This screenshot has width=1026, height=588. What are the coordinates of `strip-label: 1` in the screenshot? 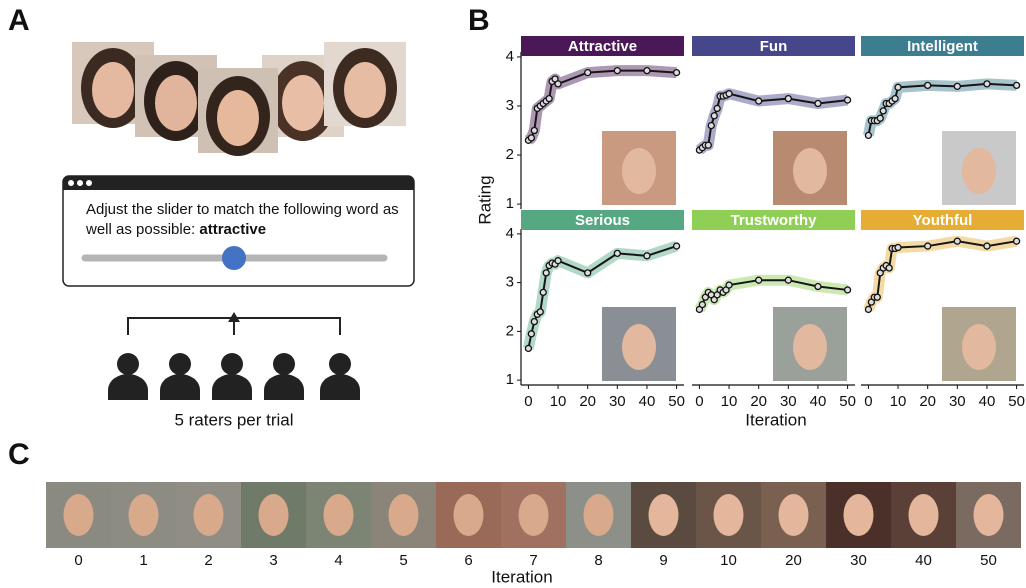 It's located at (143, 560).